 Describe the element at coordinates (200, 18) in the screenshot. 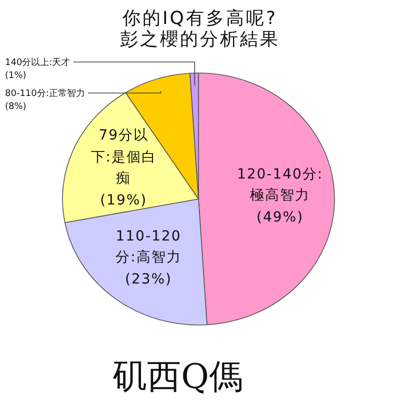

I see `title: 你的IQ有多高呢?` at that location.